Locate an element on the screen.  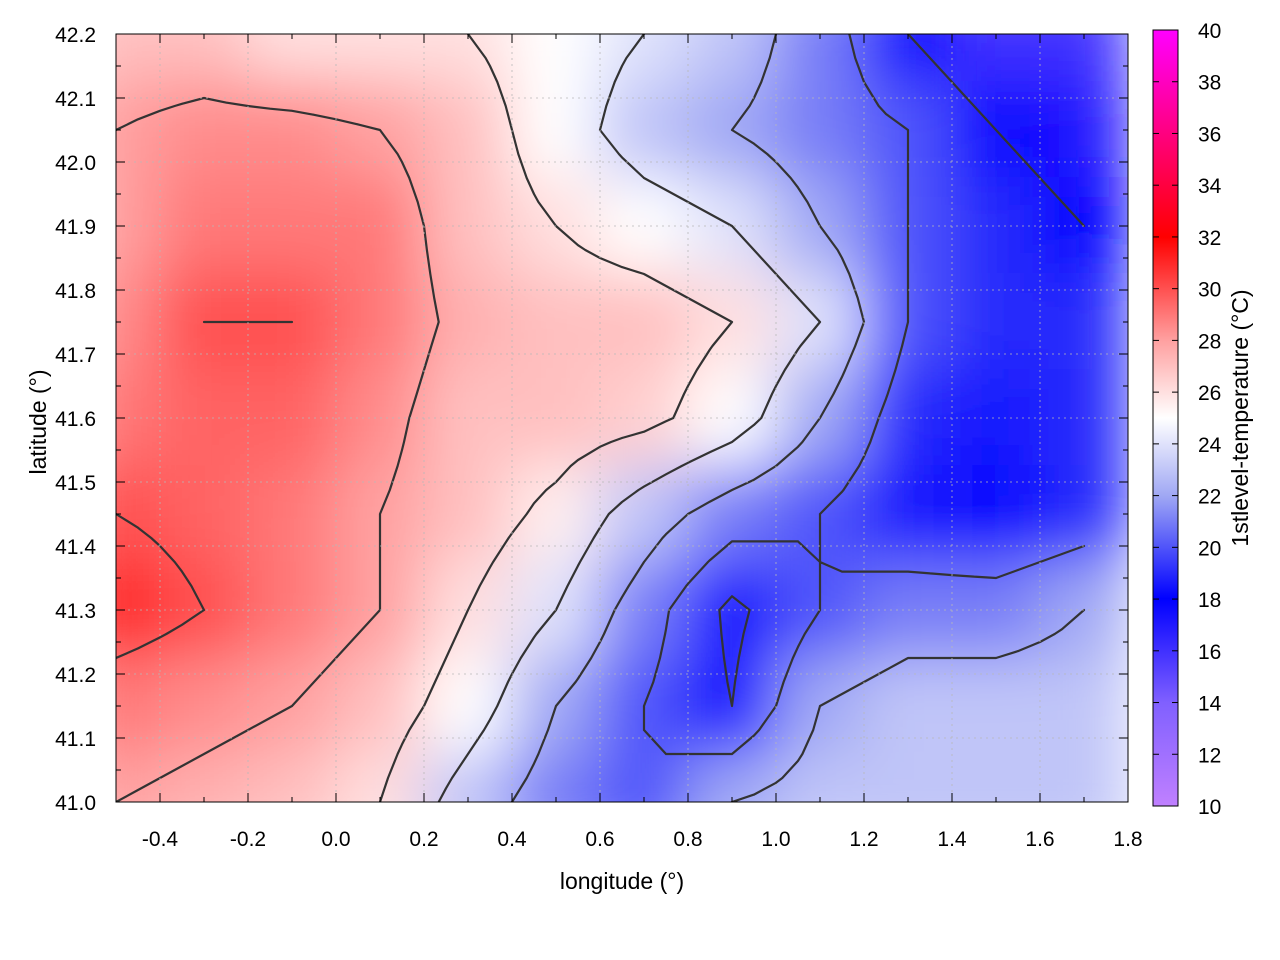
y-tick-label: 42.0 is located at coordinates (75, 163).